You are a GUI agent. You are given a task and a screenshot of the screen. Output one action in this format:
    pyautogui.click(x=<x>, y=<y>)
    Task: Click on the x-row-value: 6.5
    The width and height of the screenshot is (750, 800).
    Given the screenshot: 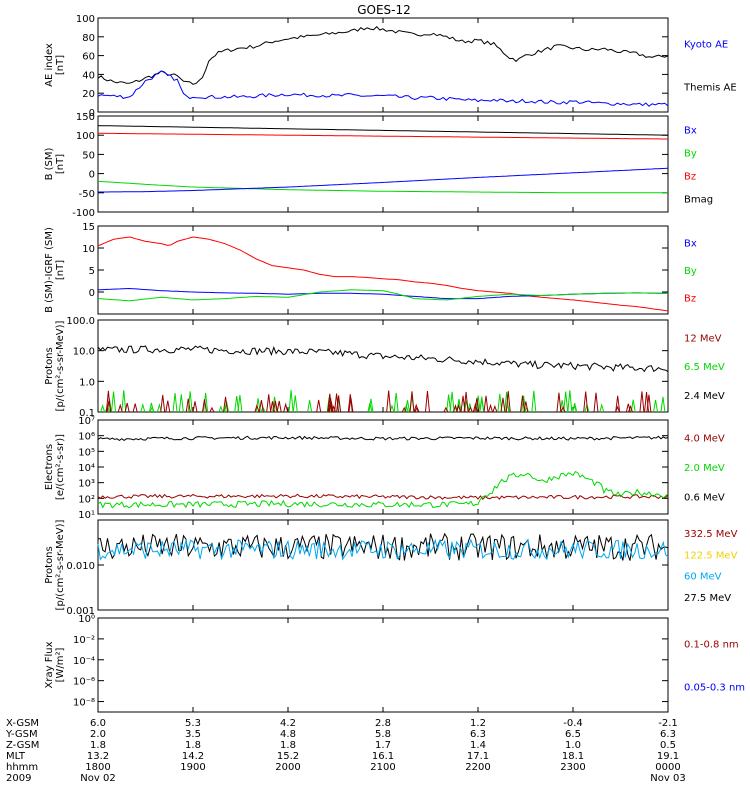 What is the action you would take?
    pyautogui.click(x=573, y=734)
    